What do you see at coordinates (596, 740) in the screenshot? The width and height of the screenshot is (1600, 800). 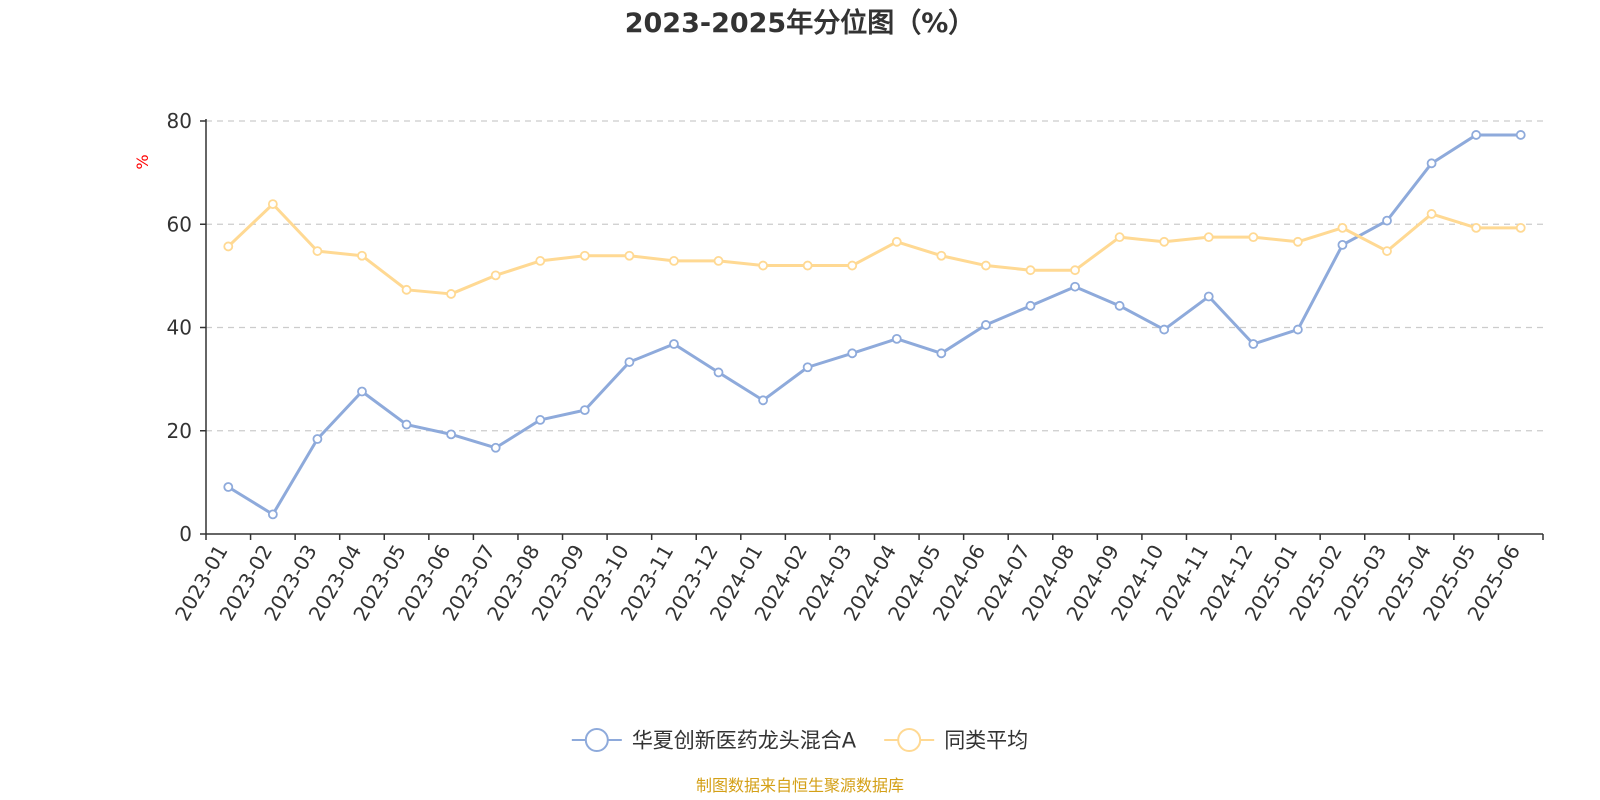 I see `legend-1-marker` at bounding box center [596, 740].